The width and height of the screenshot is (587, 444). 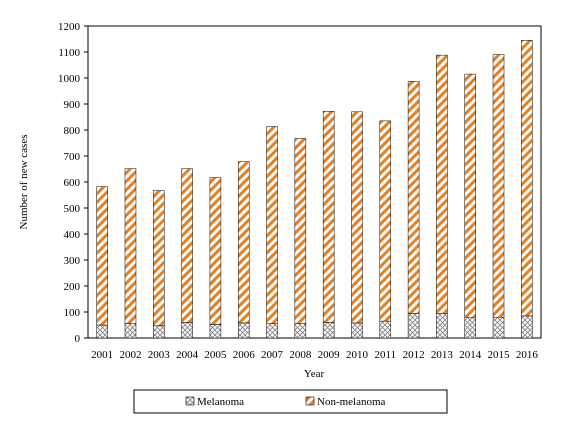 What do you see at coordinates (300, 355) in the screenshot?
I see `x-tick-label: 2008` at bounding box center [300, 355].